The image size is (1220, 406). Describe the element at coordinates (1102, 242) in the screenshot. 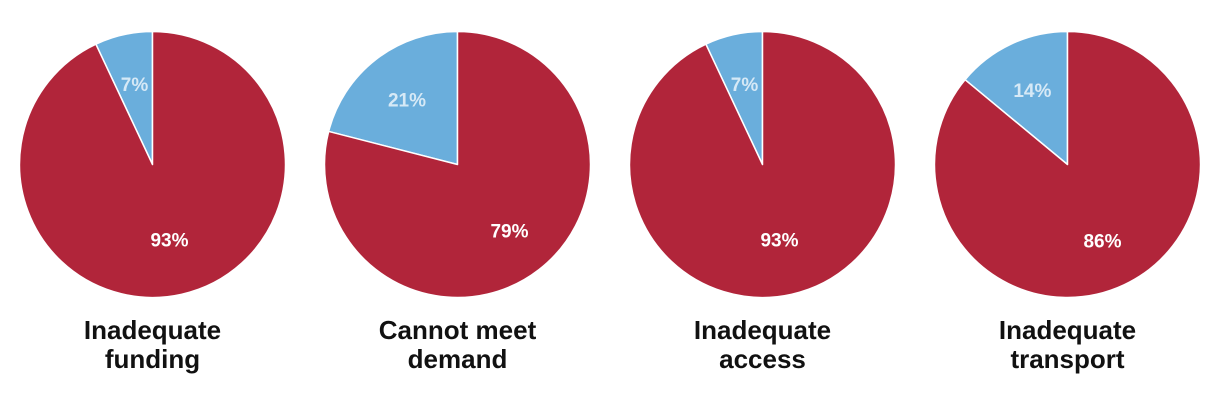

I see `pie-label-major: 86%` at that location.